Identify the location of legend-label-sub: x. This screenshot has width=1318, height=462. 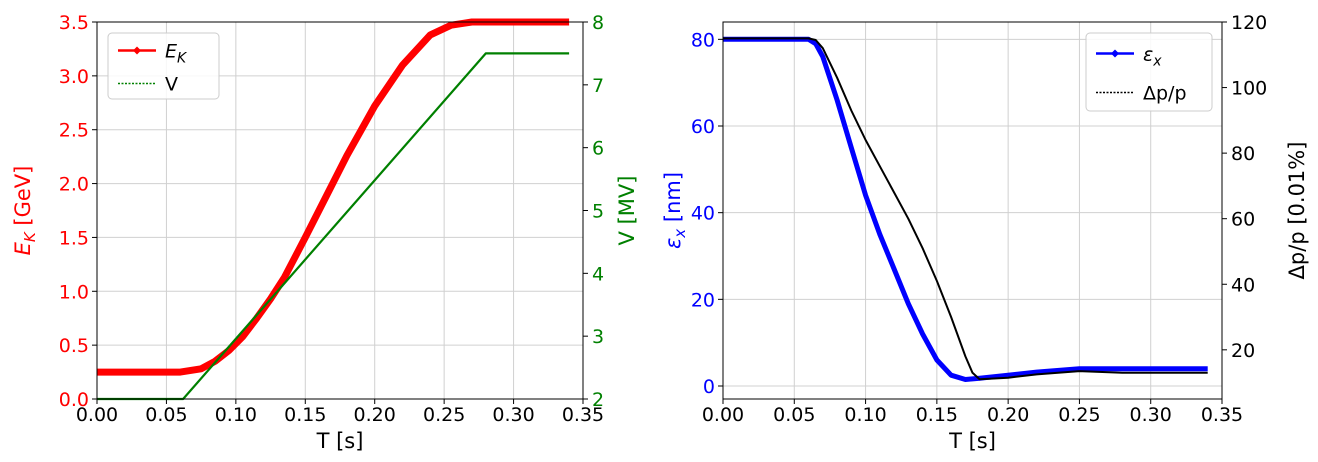
(1157, 62).